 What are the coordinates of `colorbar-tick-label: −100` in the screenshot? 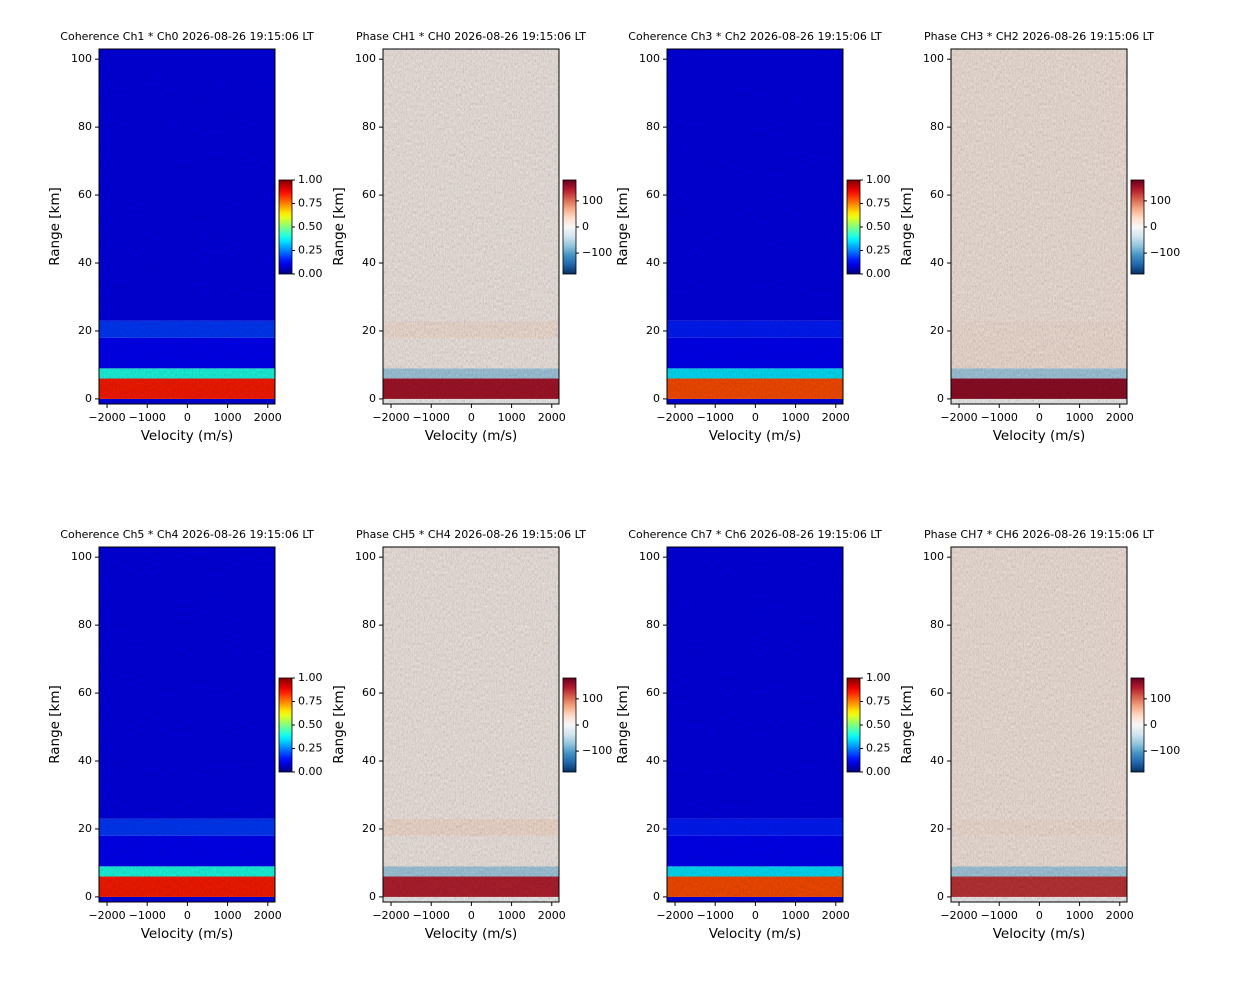 It's located at (1165, 252).